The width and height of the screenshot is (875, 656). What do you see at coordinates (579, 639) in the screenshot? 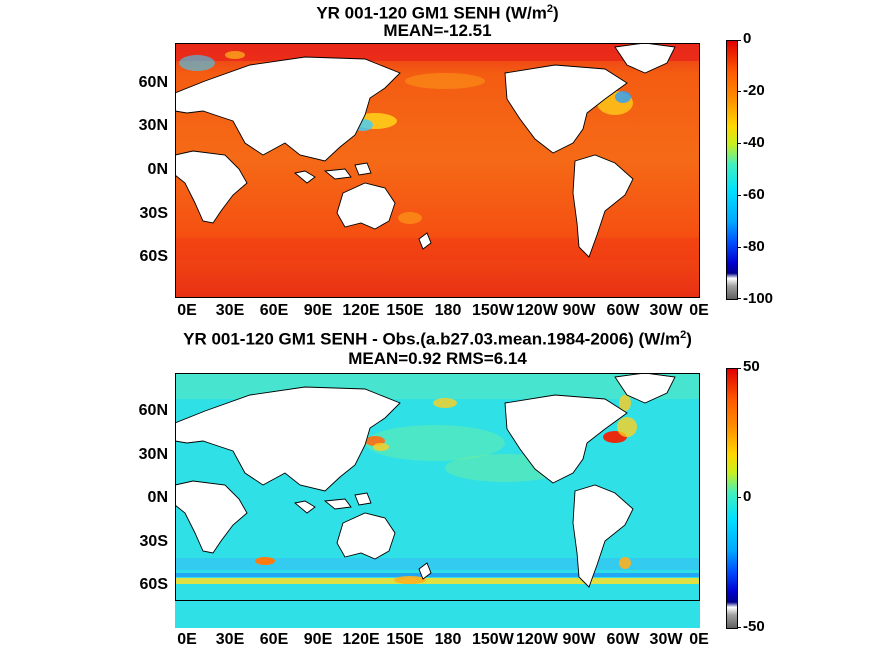
I see `chart2-xtick: 90W` at bounding box center [579, 639].